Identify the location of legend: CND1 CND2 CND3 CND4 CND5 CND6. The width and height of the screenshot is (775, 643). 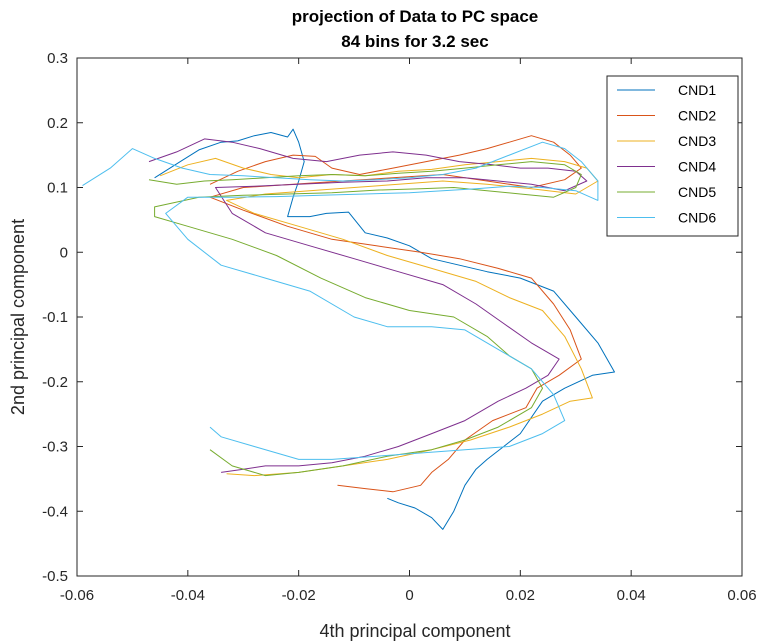
(672, 156).